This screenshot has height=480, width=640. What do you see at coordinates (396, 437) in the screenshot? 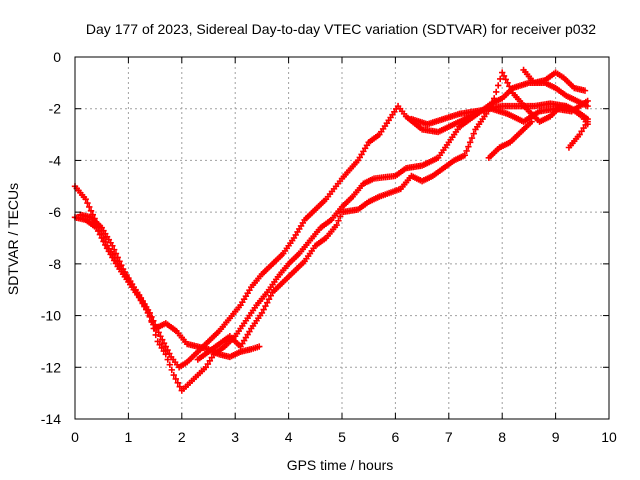
I see `x-tick-label: 6` at bounding box center [396, 437].